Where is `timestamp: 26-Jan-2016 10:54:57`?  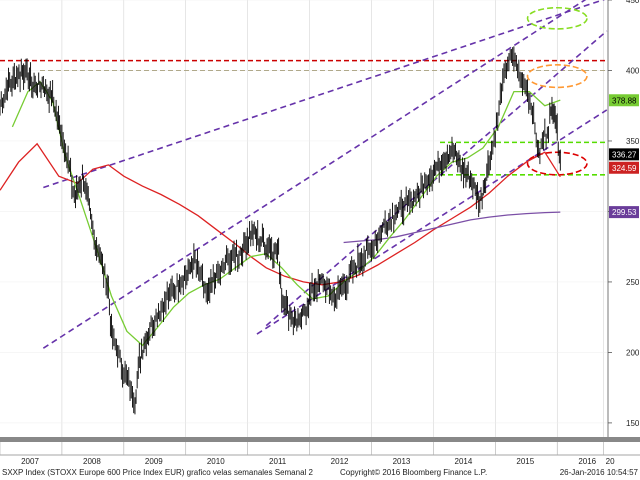 timestamp: 26-Jan-2016 10:54:57 is located at coordinates (598, 472).